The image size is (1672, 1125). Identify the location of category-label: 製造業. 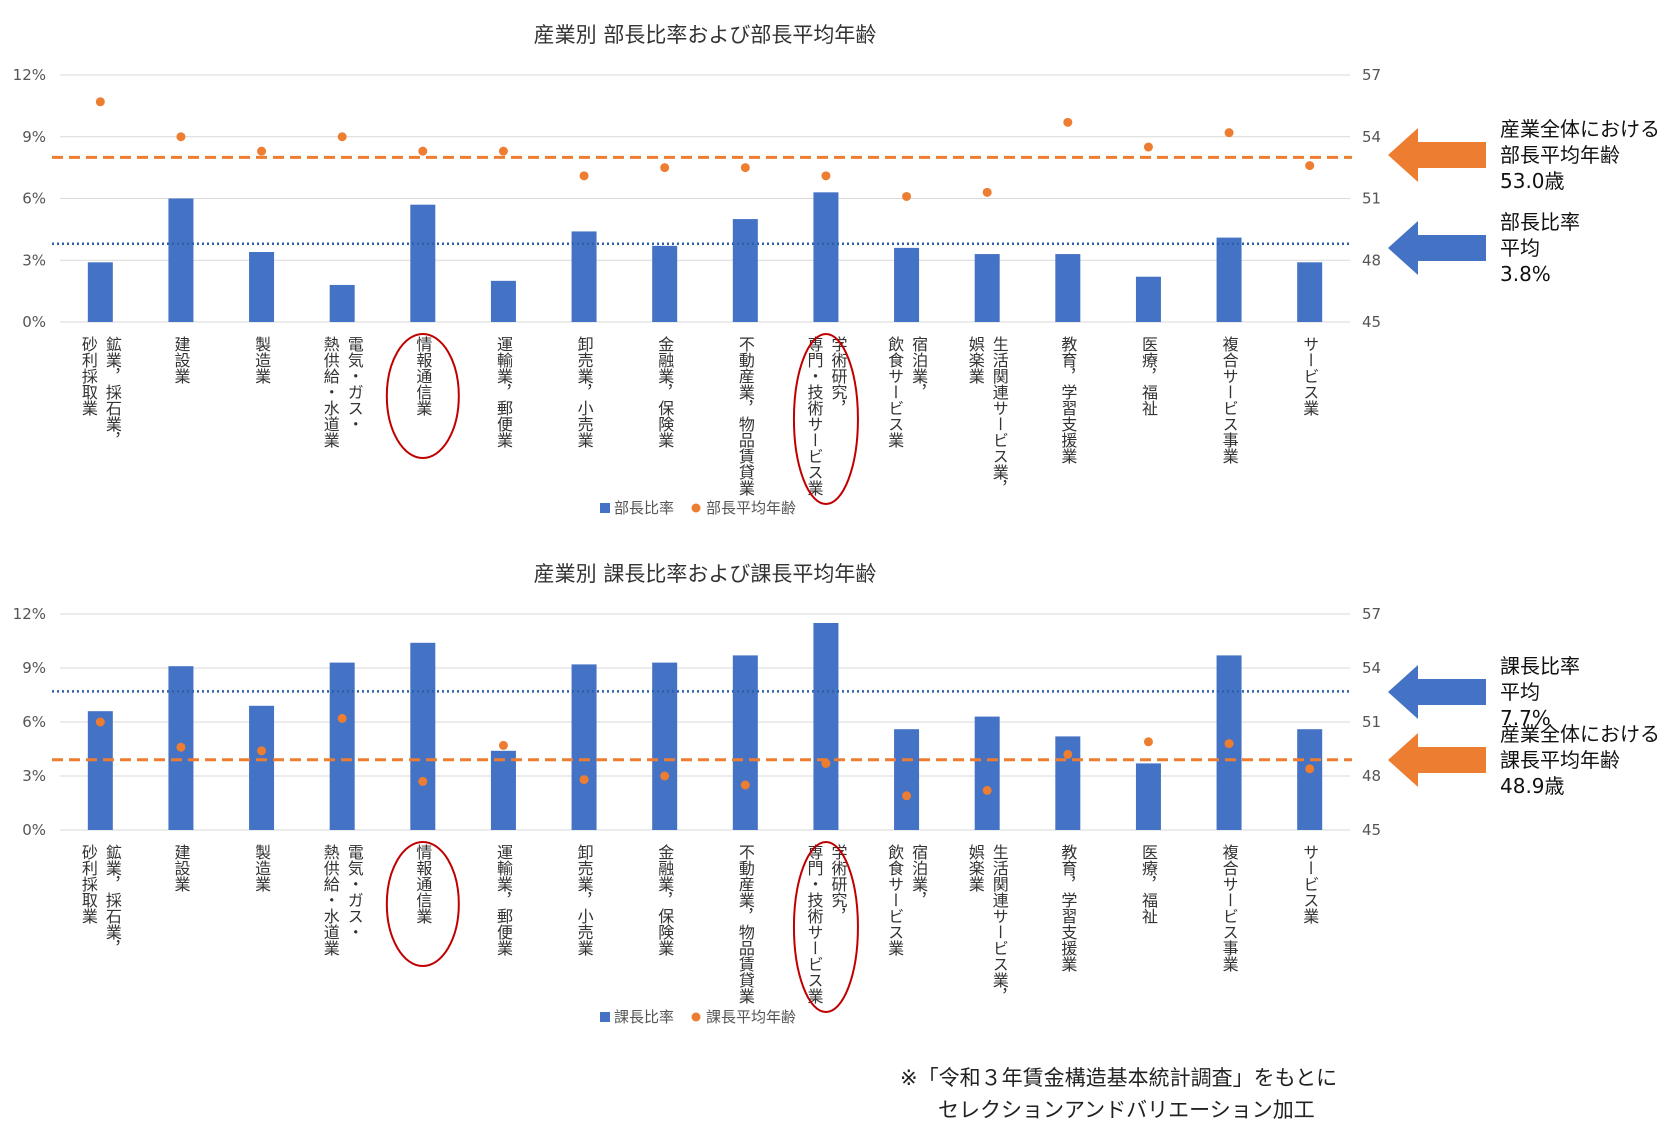
(261, 868).